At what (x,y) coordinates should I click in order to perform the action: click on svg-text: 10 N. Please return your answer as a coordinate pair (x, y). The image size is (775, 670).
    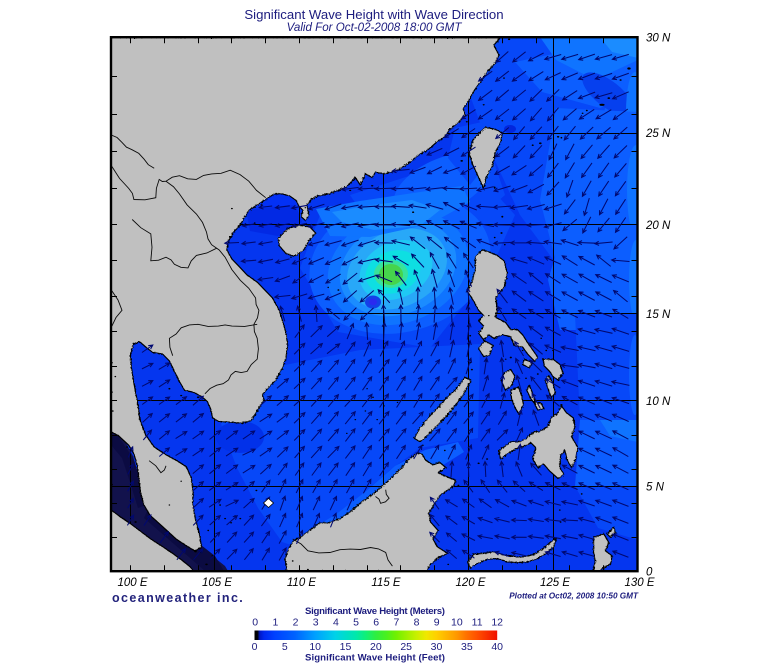
    Looking at the image, I should click on (658, 402).